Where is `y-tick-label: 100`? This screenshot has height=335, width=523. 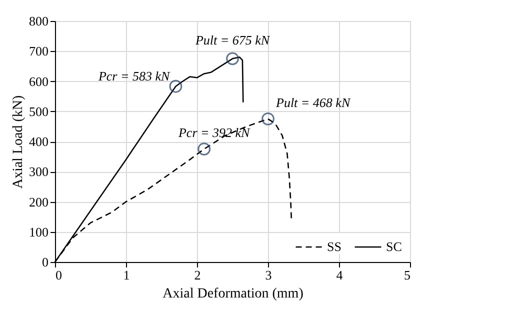 y-tick-label: 100 is located at coordinates (38, 232).